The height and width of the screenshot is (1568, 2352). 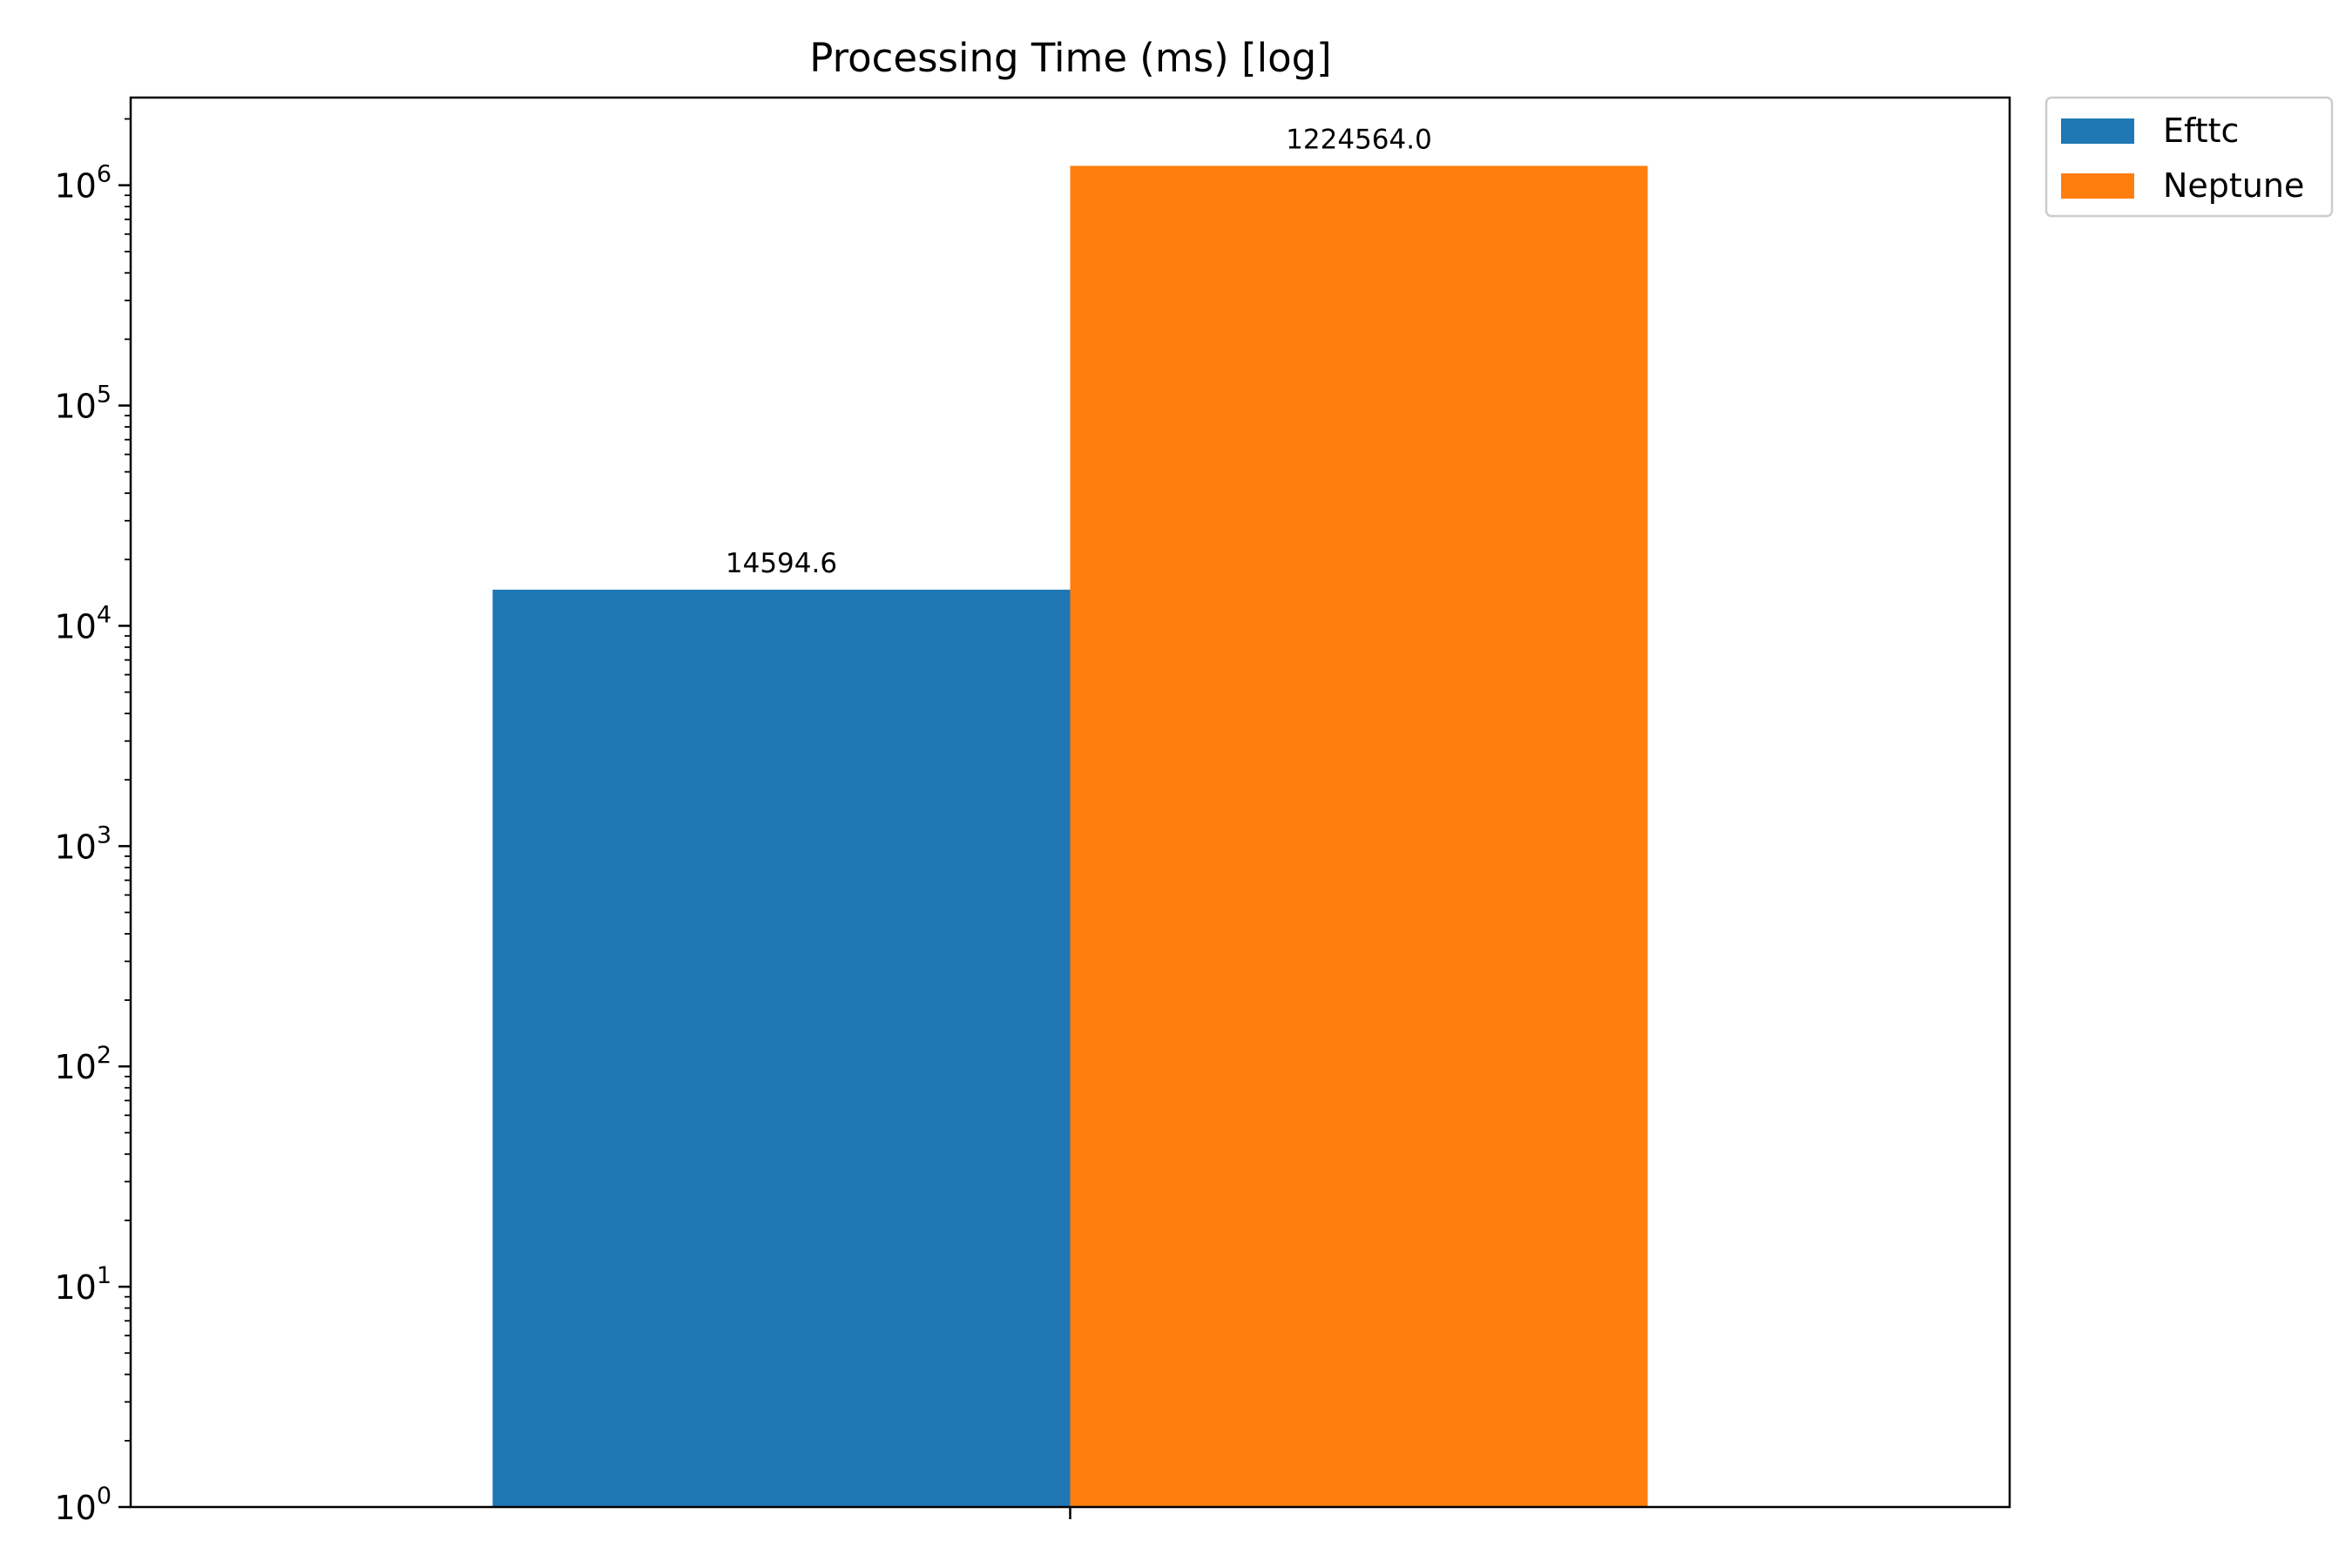 What do you see at coordinates (1079, 351) in the screenshot?
I see `bar-labels-layer: 14594.6 1224564.0` at bounding box center [1079, 351].